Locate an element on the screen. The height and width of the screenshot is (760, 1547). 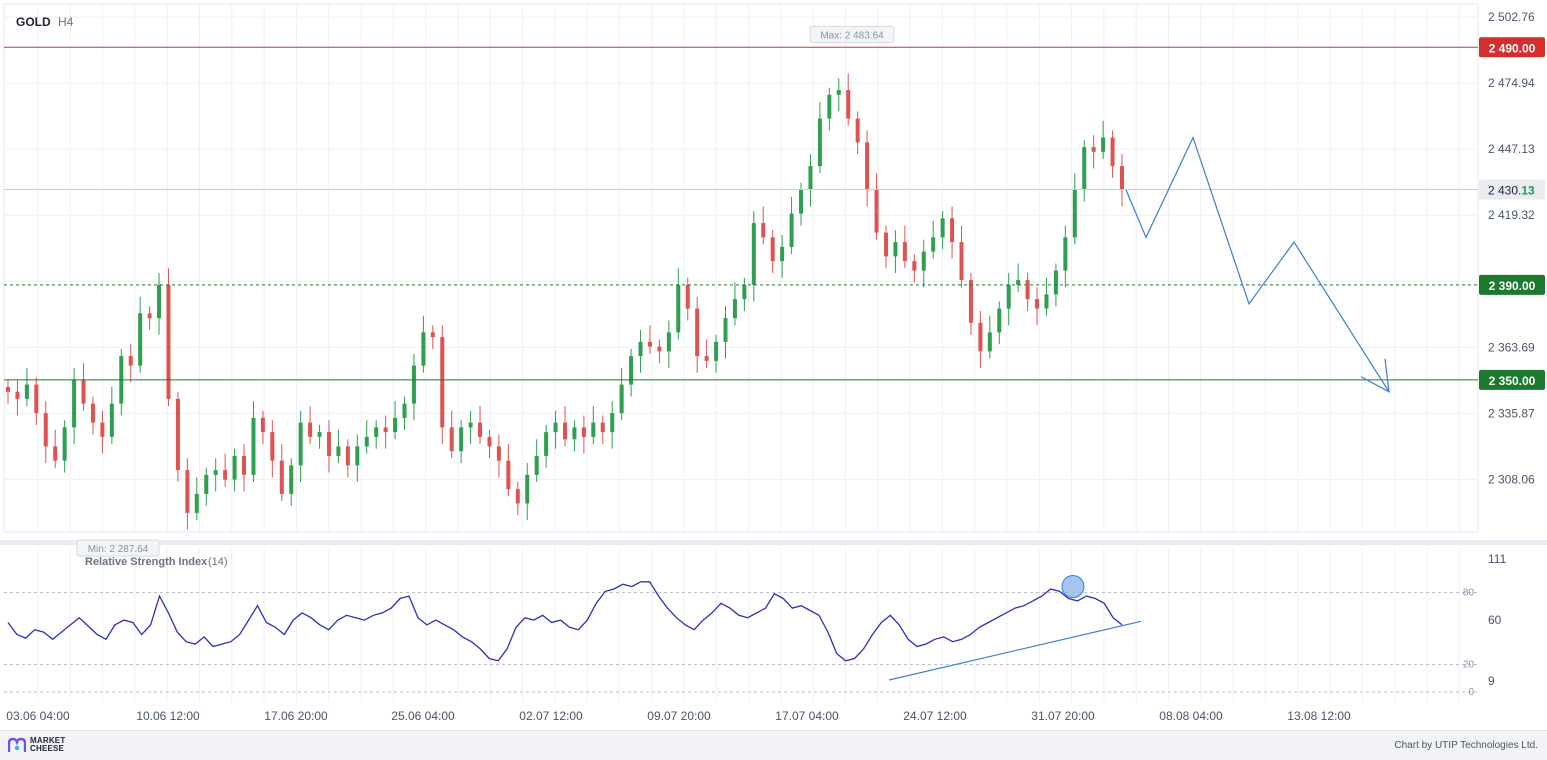
forecast-arrowhead is located at coordinates (1375, 375).